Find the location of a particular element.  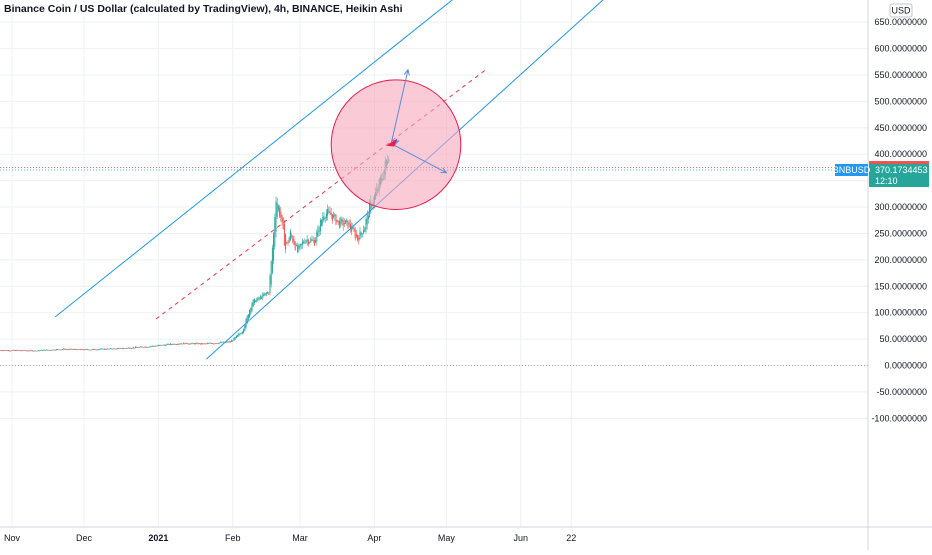

highlight-circle is located at coordinates (396, 145).